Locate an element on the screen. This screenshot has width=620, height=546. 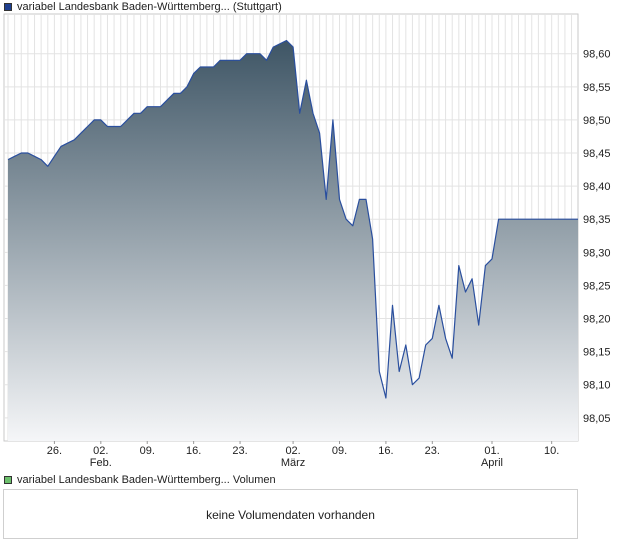
volume-panel: keine Volumendaten vorhanden is located at coordinates (290, 514).